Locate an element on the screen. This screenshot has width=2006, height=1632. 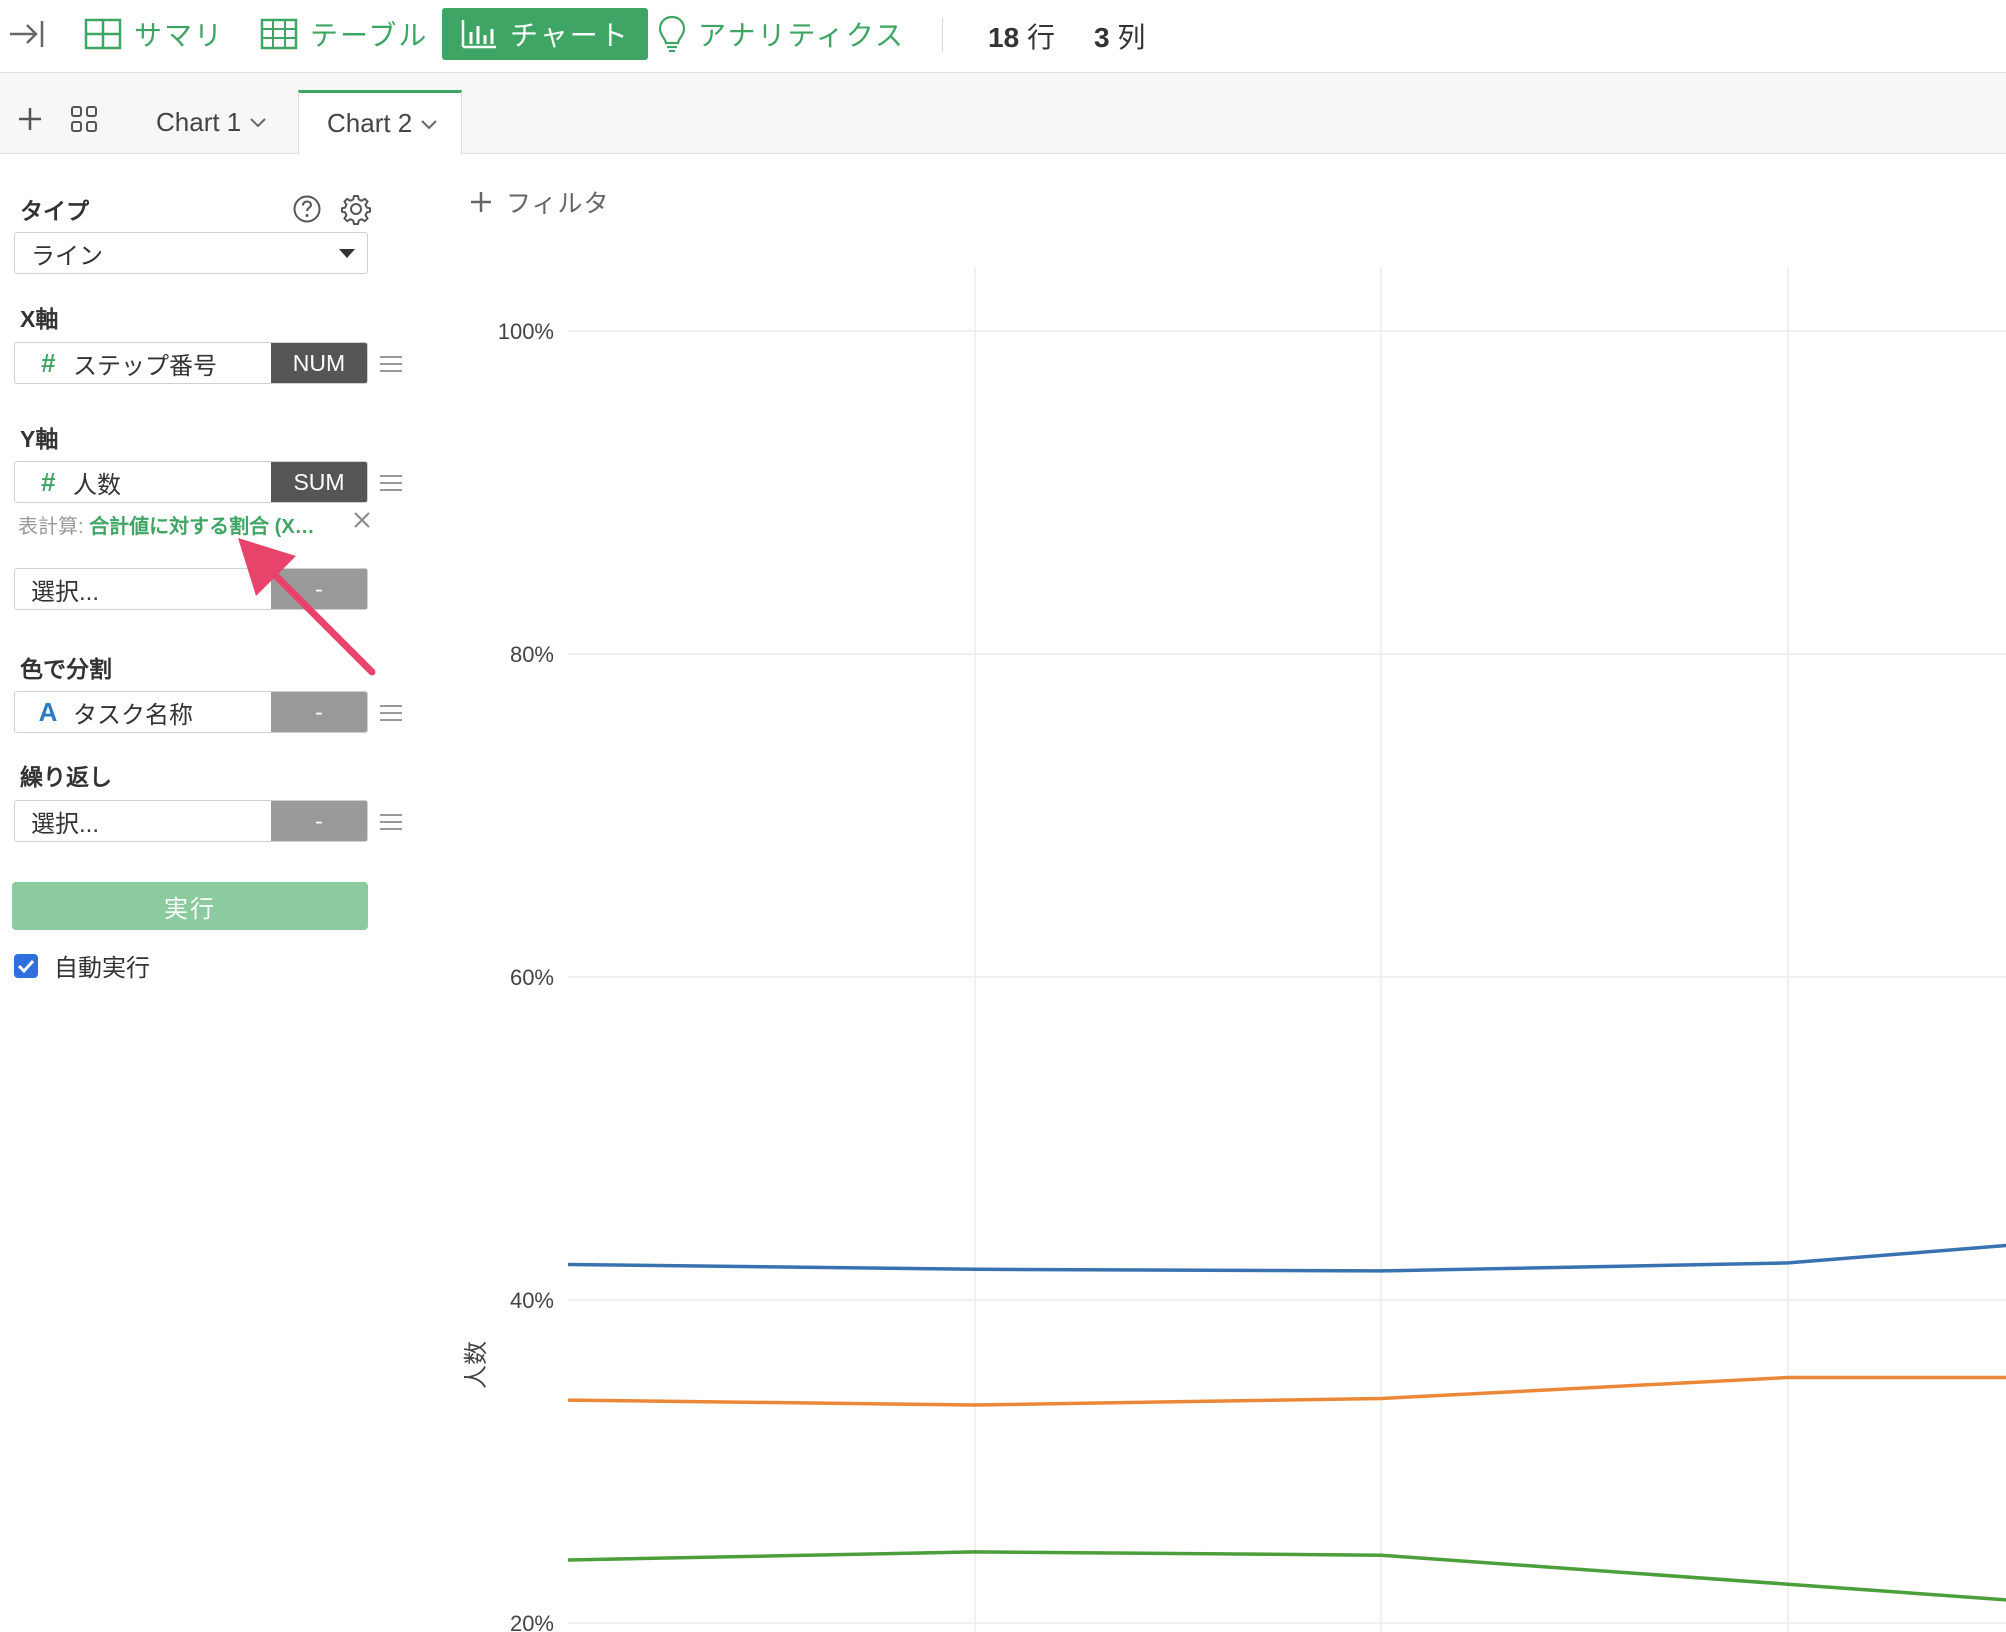
y-tick-label: 40% is located at coordinates (532, 1300).